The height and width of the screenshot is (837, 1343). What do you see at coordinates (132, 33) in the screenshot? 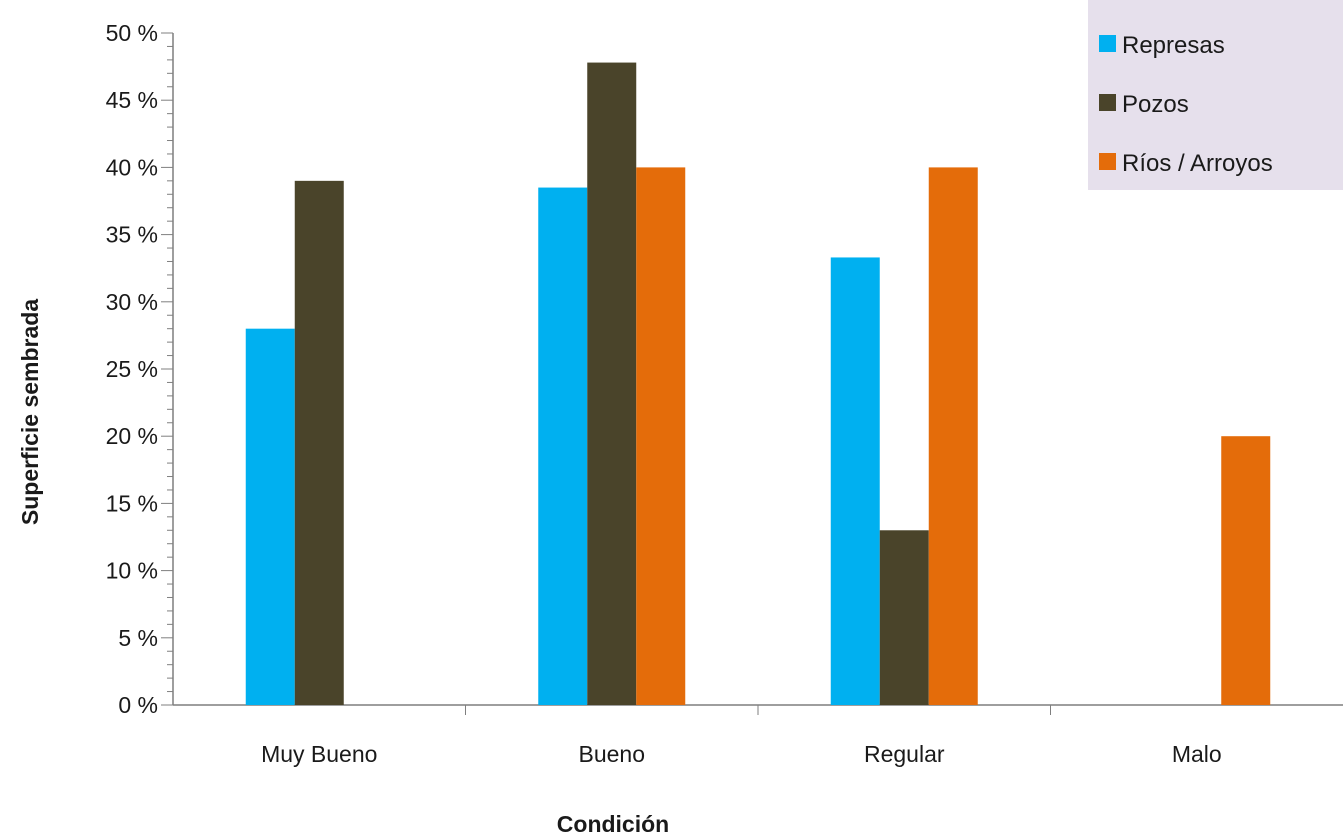
I see `y-tick-label: 50 %` at bounding box center [132, 33].